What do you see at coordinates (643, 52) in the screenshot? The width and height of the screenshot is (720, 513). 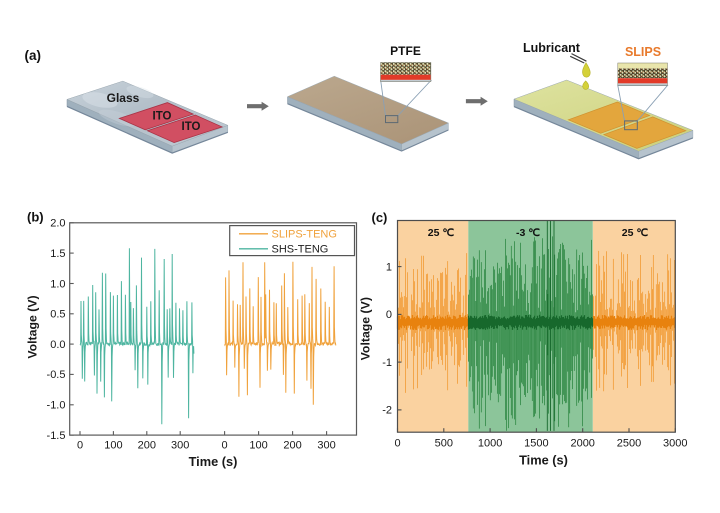 I see `svg-text: SLIPS` at bounding box center [643, 52].